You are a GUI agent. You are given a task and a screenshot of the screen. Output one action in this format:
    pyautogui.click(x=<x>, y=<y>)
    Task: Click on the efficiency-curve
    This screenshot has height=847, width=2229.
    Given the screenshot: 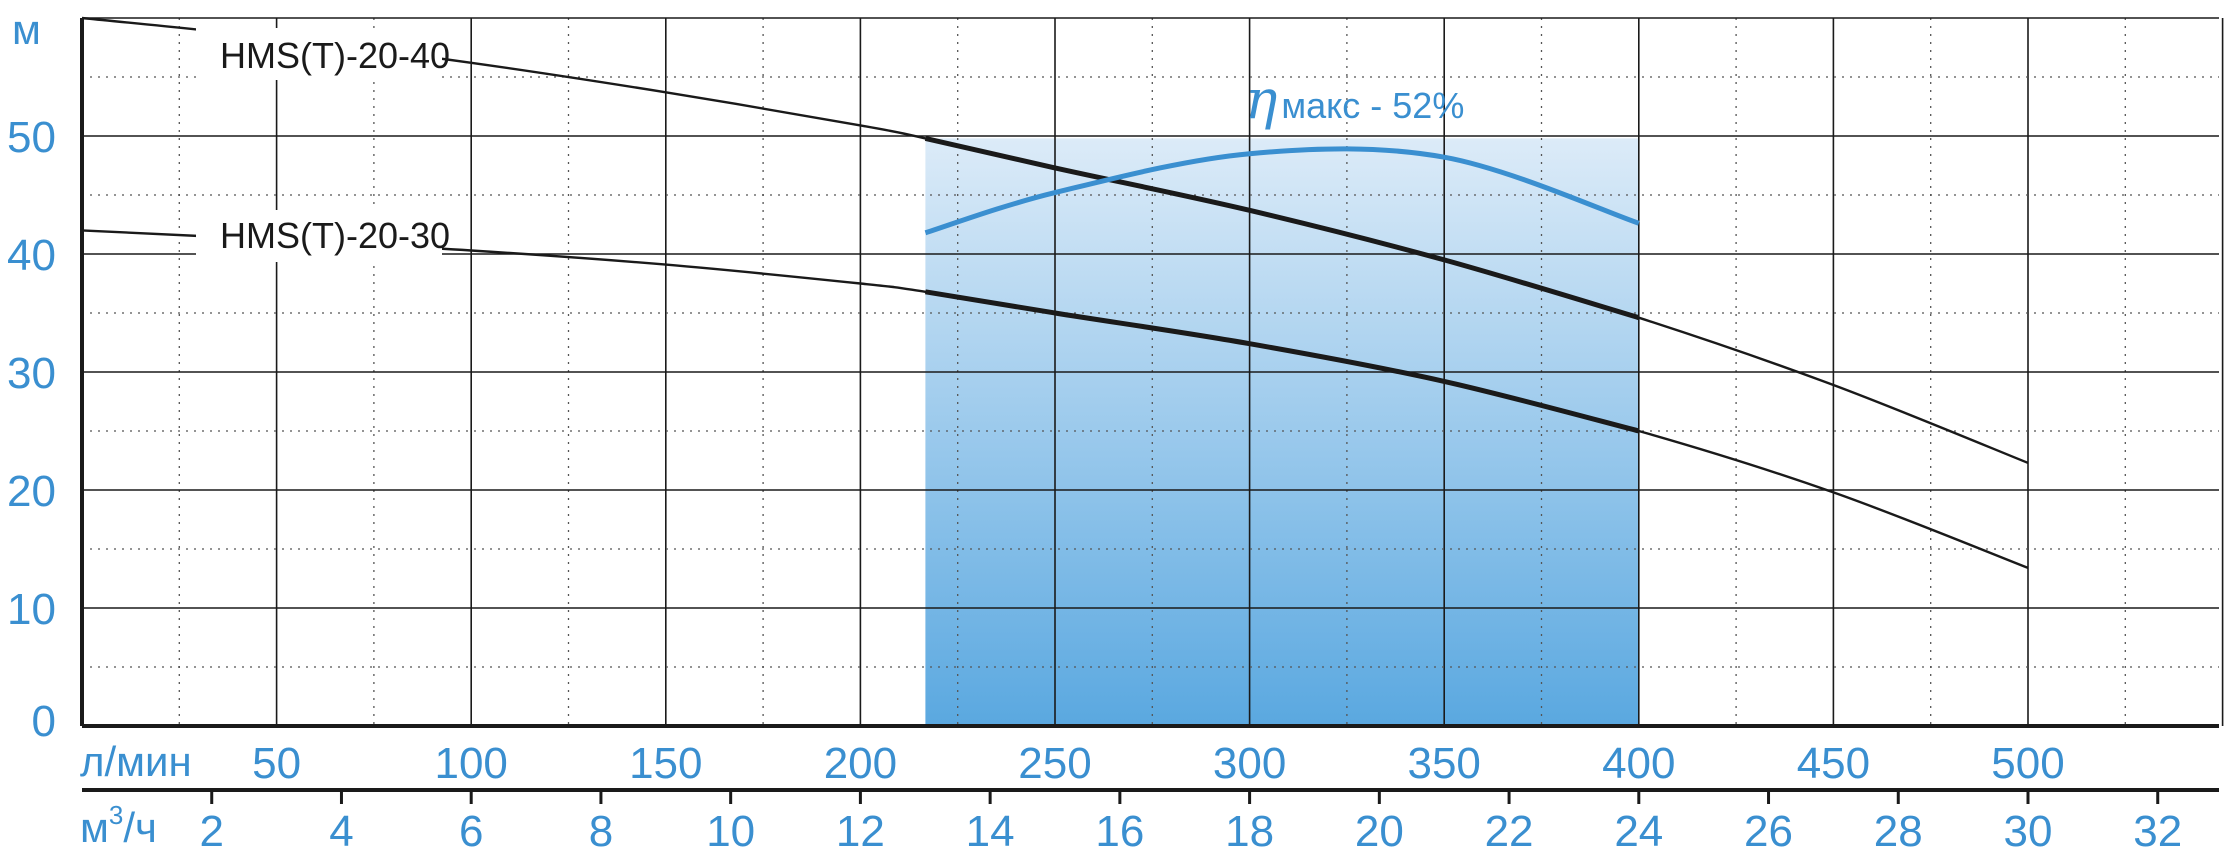 What is the action you would take?
    pyautogui.click(x=1282, y=191)
    